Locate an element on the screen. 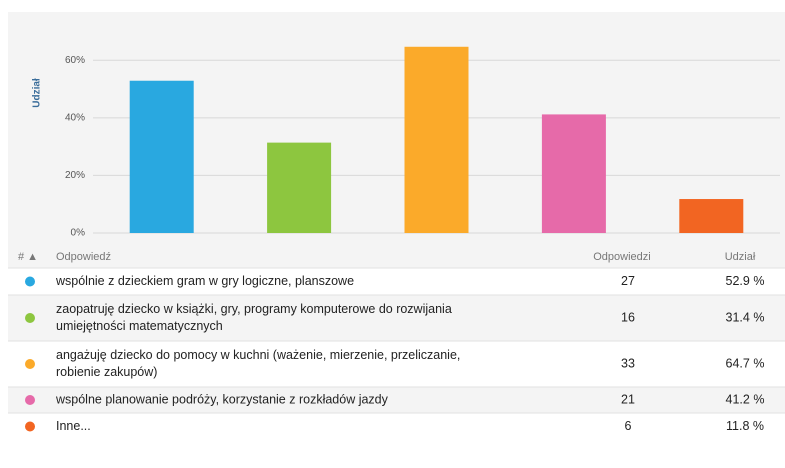 This screenshot has height=468, width=785. y-tick-label: 0% is located at coordinates (78, 233).